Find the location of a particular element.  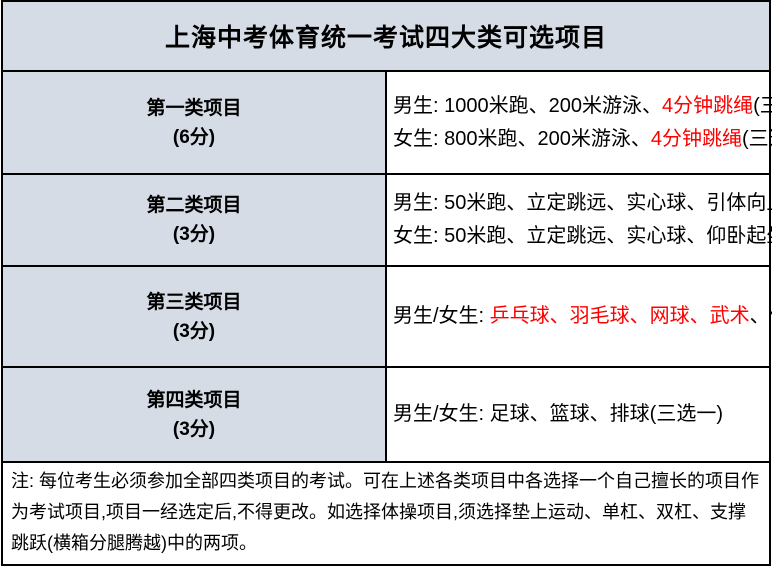

items-line-girls: 女生: 50米跑、立定跳远、实心球、仰卧起坐、25米游泳(五选一) is located at coordinates (582, 236).